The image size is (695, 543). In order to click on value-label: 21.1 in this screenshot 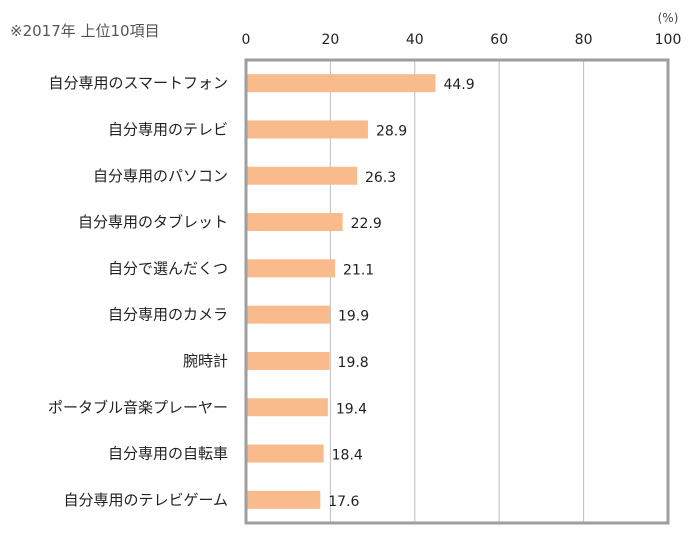, I will do `click(358, 270)`.